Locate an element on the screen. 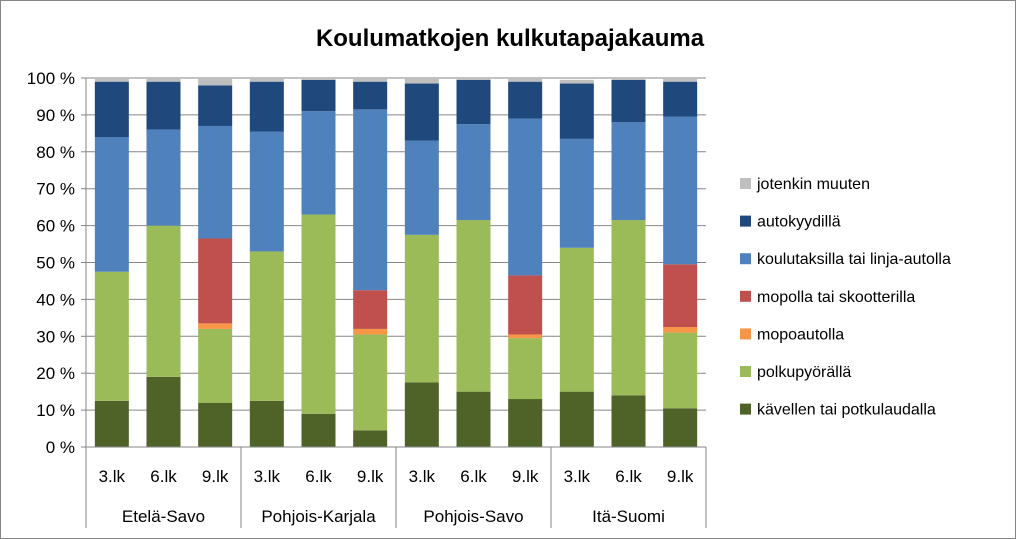 The height and width of the screenshot is (539, 1016). y-tick-label: 0 % is located at coordinates (60, 447).